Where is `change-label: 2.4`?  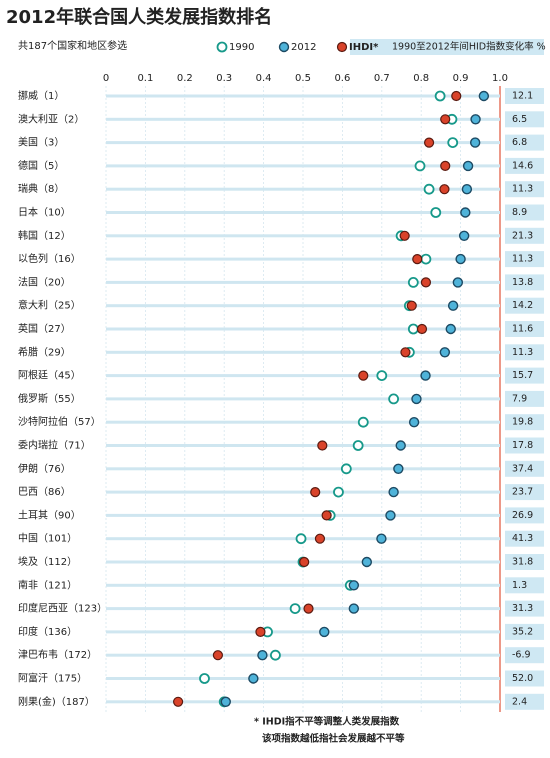
change-label: 2.4 is located at coordinates (519, 701).